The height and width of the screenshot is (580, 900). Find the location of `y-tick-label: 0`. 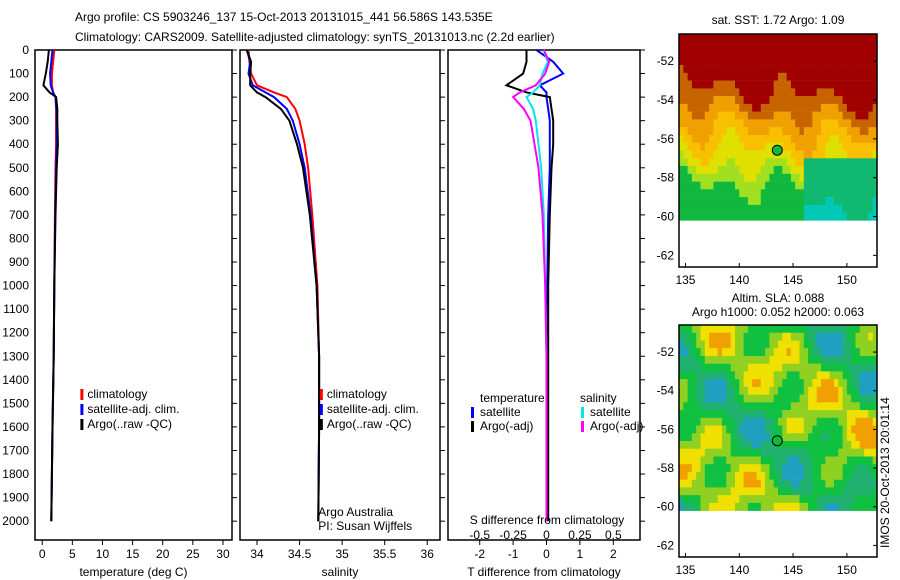

y-tick-label: 0 is located at coordinates (25, 50).